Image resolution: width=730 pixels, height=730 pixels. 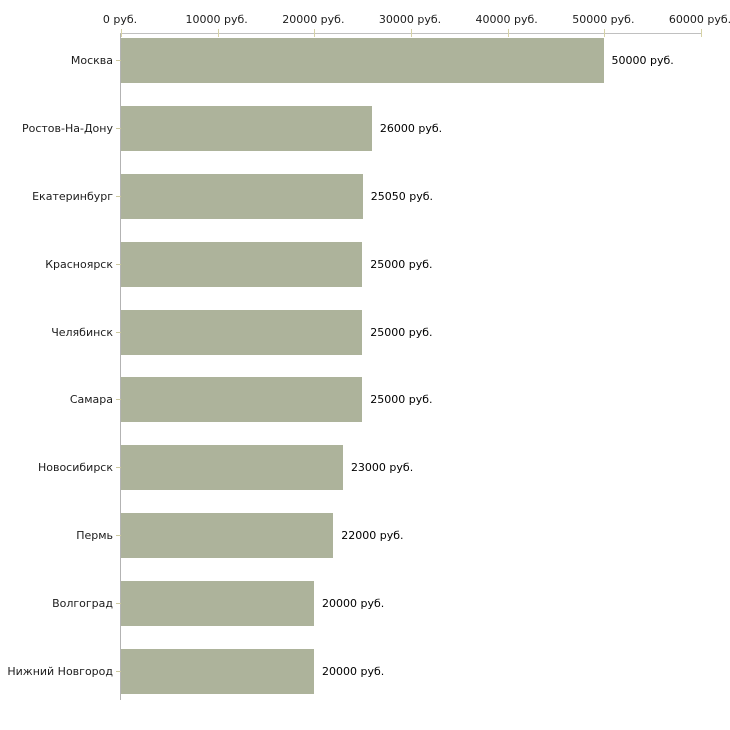 What do you see at coordinates (82, 604) in the screenshot?
I see `category-label: Волгоград` at bounding box center [82, 604].